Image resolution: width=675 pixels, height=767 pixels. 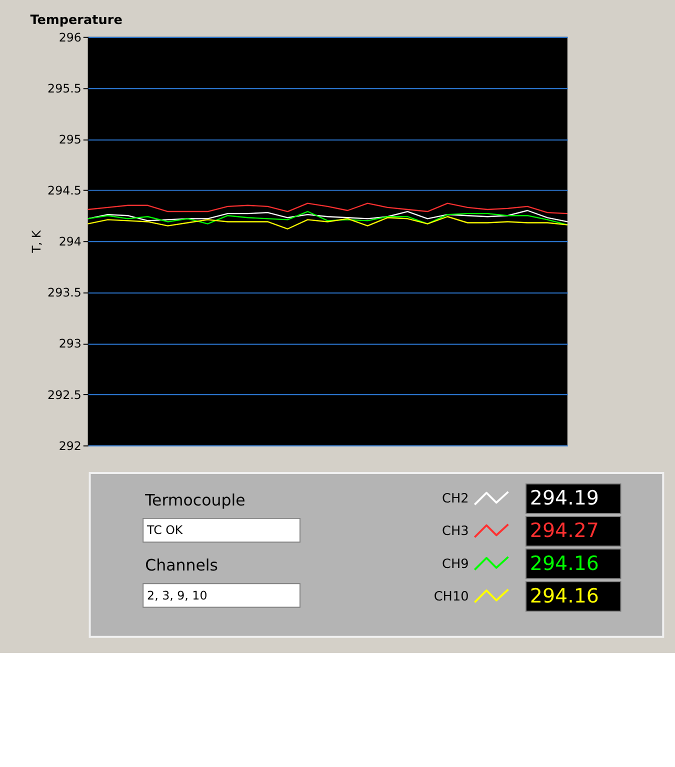 What do you see at coordinates (70, 241) in the screenshot?
I see `y-tick-label: 294` at bounding box center [70, 241].